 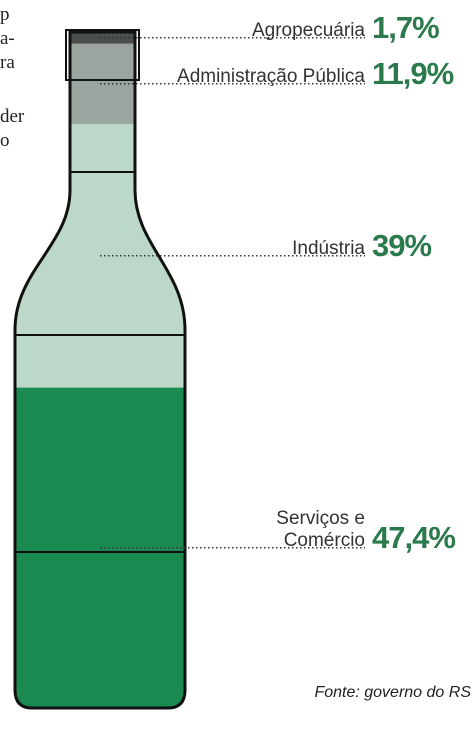 I want to click on category-label: Indústria, so click(x=328, y=248).